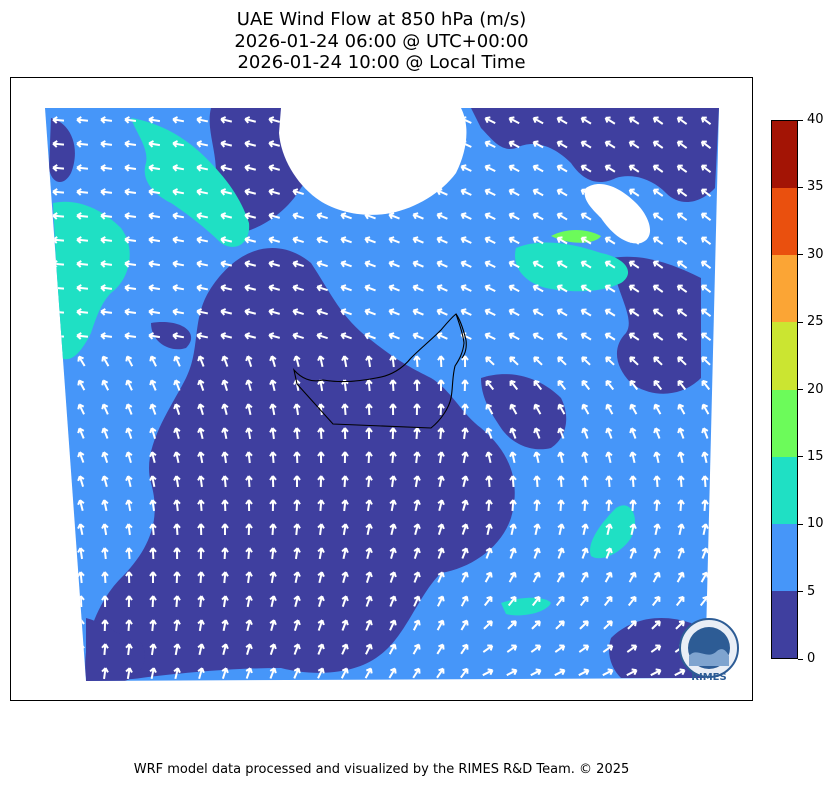 The image size is (835, 788). What do you see at coordinates (617, 213) in the screenshot?
I see `masked-terrain` at bounding box center [617, 213].